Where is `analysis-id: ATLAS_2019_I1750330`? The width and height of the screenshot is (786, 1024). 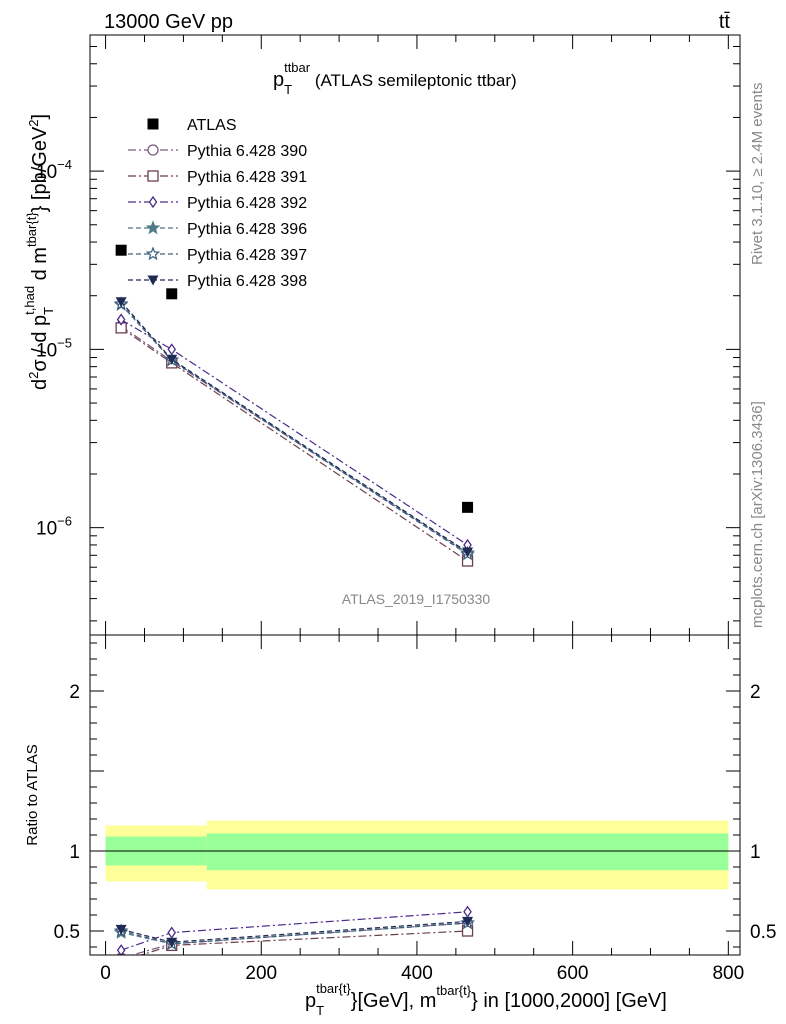 analysis-id: ATLAS_2019_I1750330 is located at coordinates (416, 599).